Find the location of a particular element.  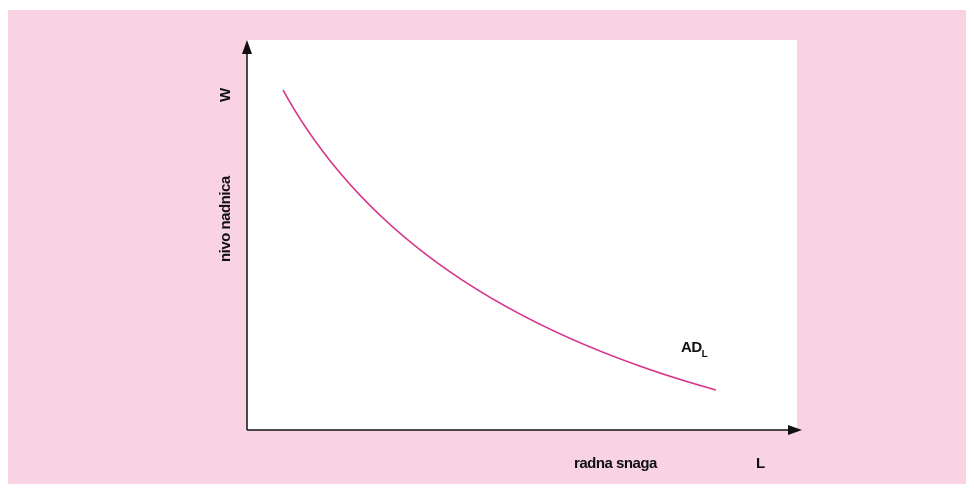

curve-label-main: AD is located at coordinates (691, 347).